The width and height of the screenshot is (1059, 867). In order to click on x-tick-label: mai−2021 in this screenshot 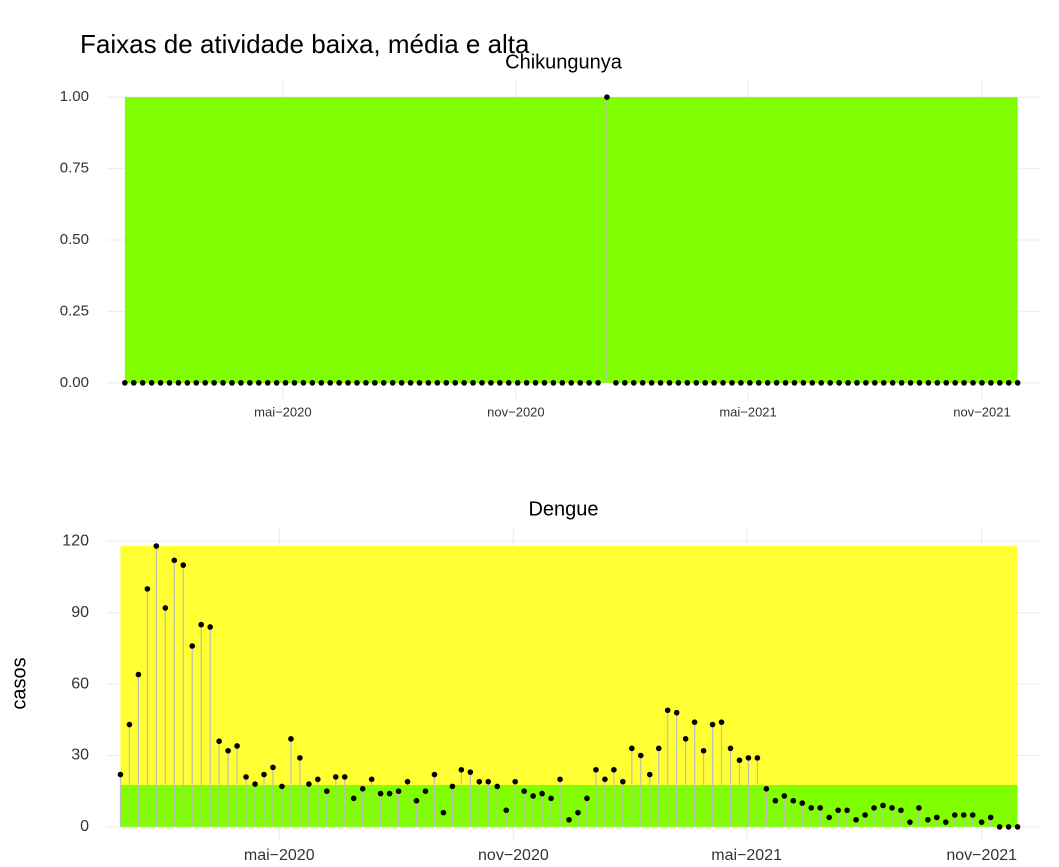, I will do `click(747, 411)`.